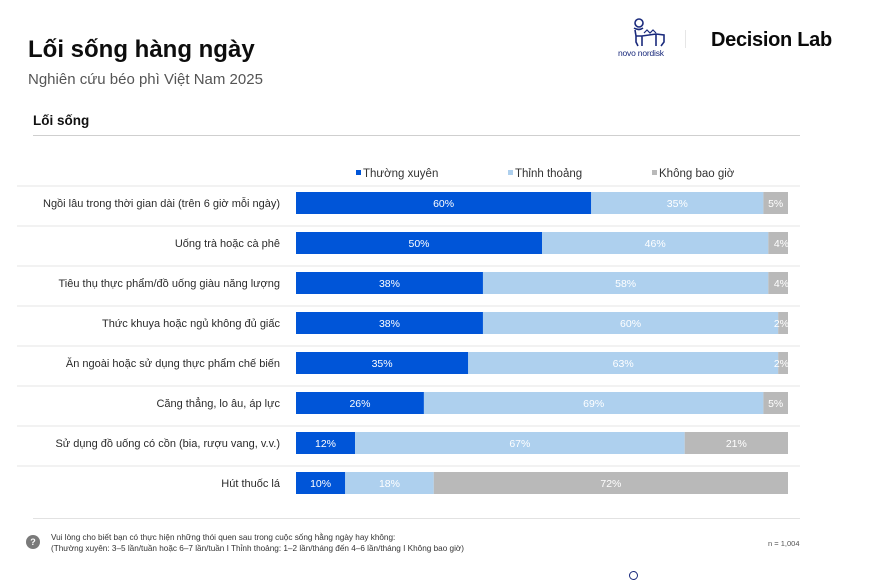 The image size is (877, 580). I want to click on legend-label-1: Thỉnh thoảng, so click(548, 174).